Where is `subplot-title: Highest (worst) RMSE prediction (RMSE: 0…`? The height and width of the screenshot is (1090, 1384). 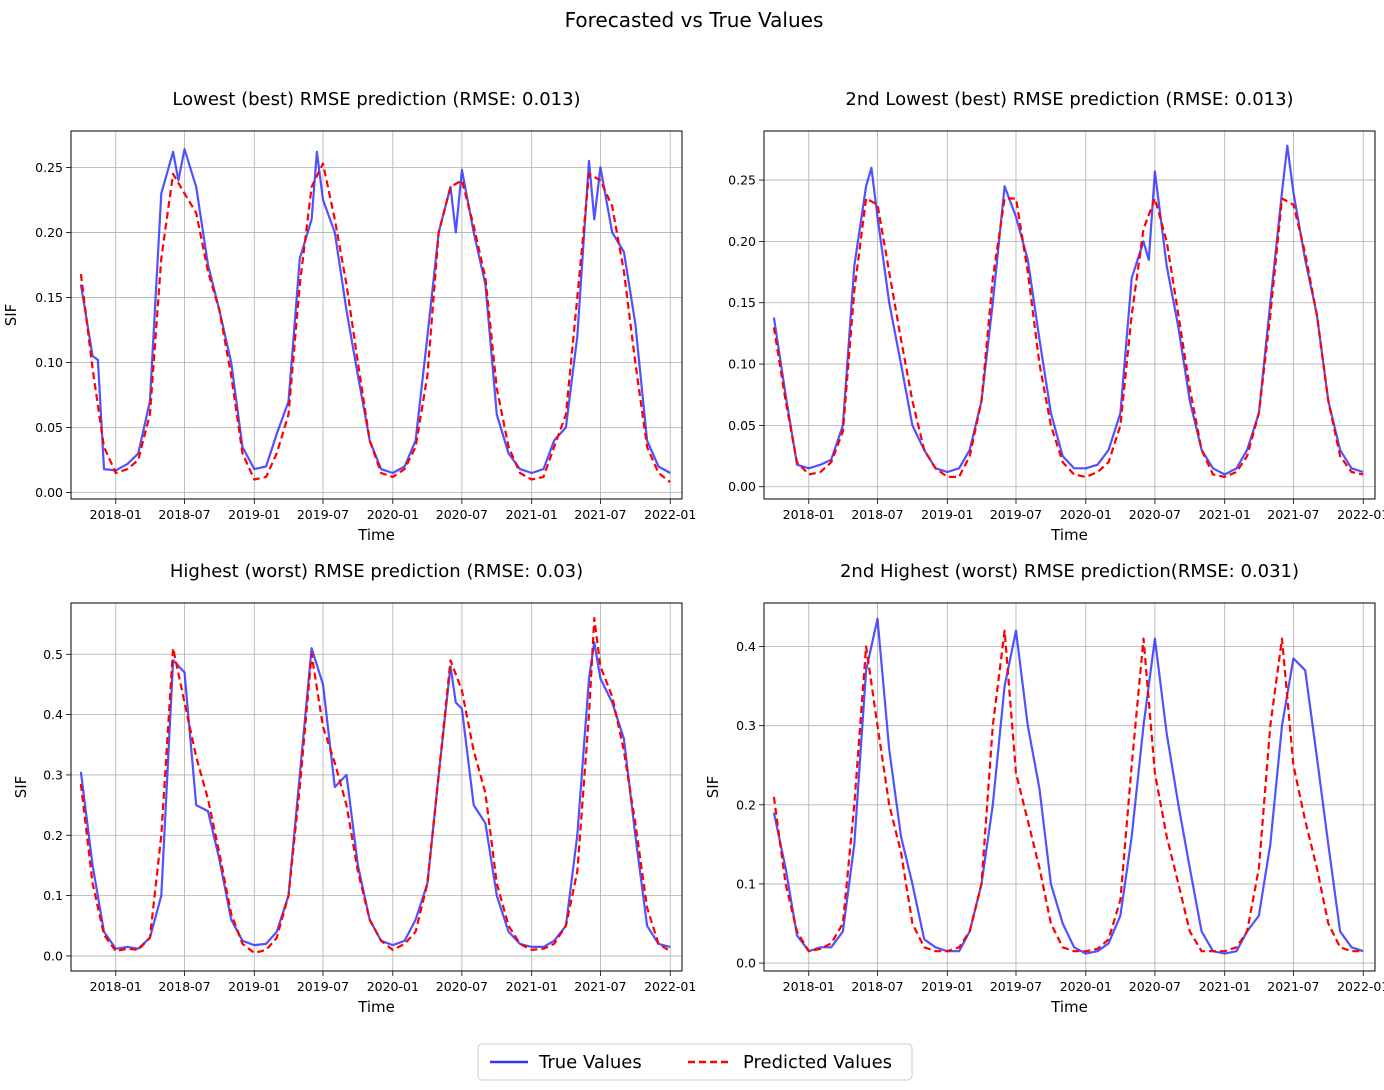 subplot-title: Highest (worst) RMSE prediction (RMSE: 0… is located at coordinates (376, 571).